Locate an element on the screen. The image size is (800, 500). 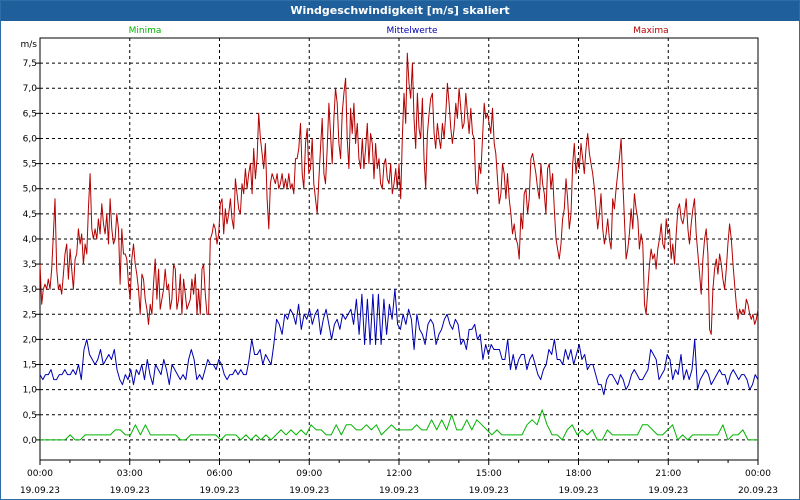
y-tick-label: 3,5 is located at coordinates (30, 265).